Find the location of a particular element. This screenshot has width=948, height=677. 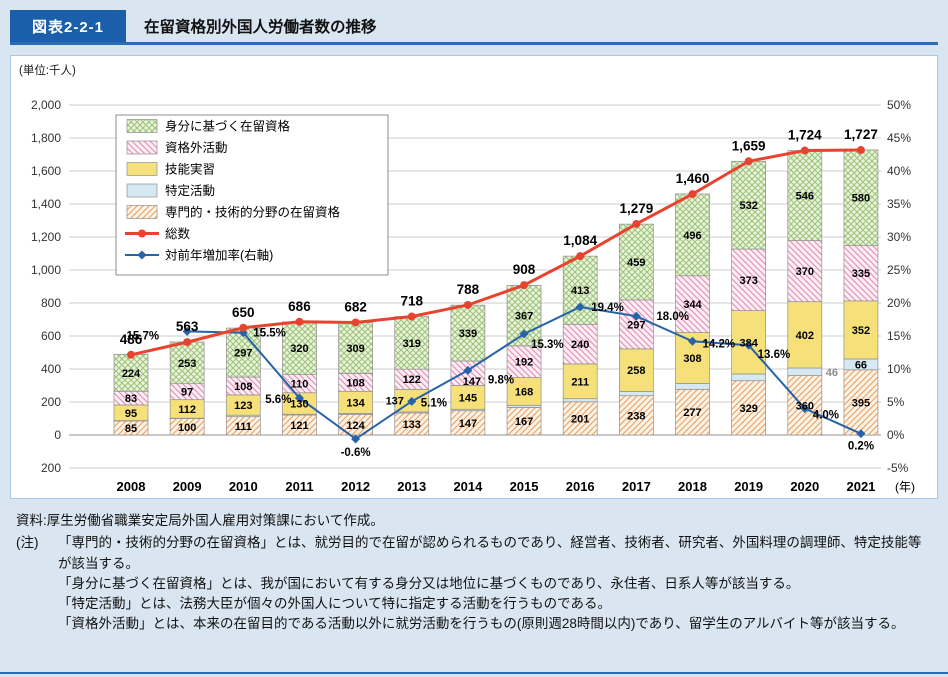

svg-text: 2013 is located at coordinates (411, 486).